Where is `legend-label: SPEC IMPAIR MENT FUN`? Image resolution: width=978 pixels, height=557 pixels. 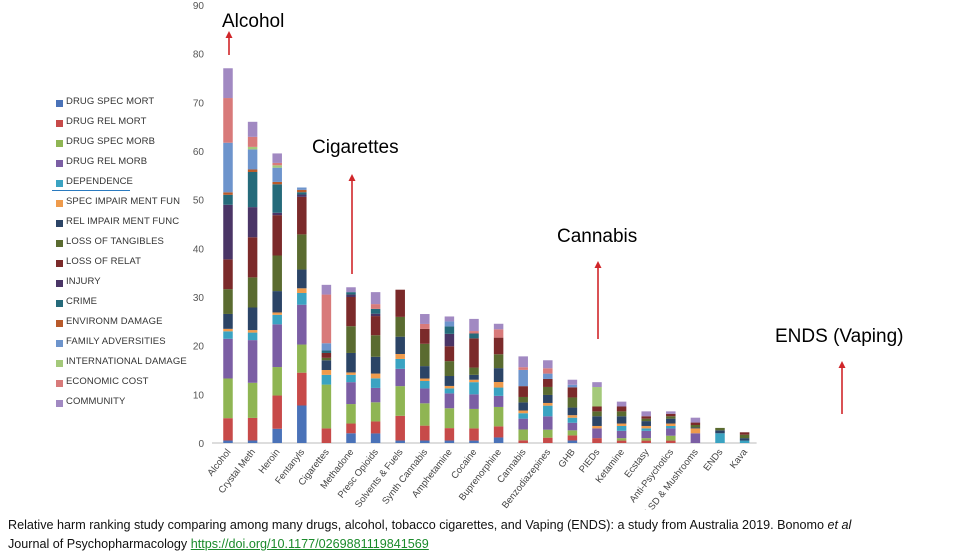
legend-label: SPEC IMPAIR MENT FUN is located at coordinates (123, 201).